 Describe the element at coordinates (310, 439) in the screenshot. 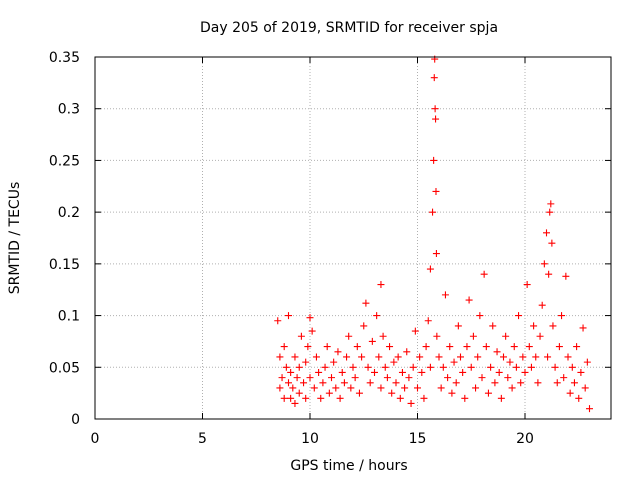

I see `x-tick-label: 10` at that location.